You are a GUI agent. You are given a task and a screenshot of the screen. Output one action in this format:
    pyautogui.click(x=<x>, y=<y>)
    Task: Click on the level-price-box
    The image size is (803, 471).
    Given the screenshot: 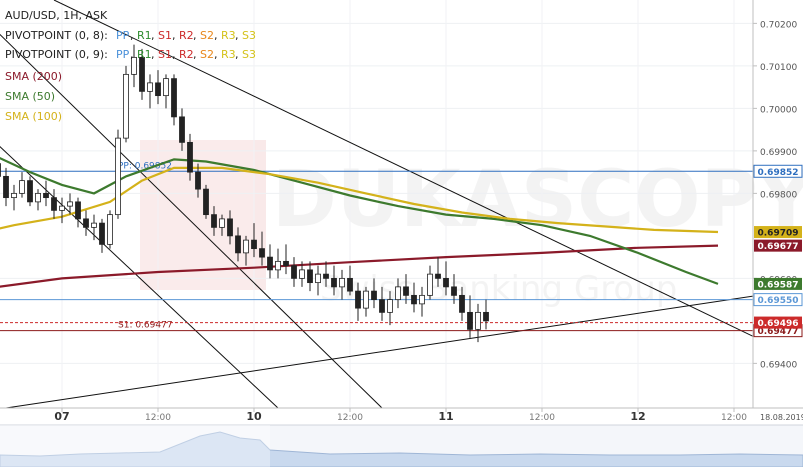 What is the action you would take?
    pyautogui.click(x=778, y=171)
    